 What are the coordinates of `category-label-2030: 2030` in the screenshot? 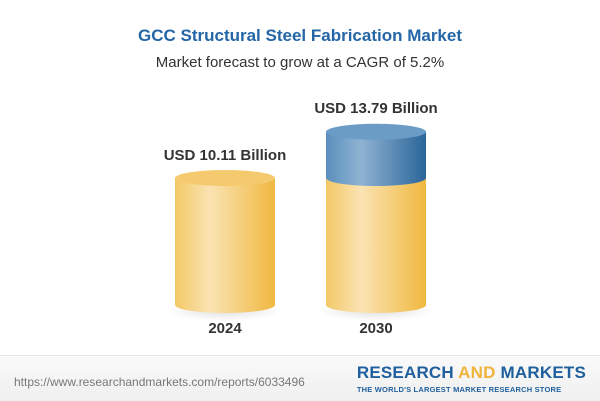 It's located at (375, 328).